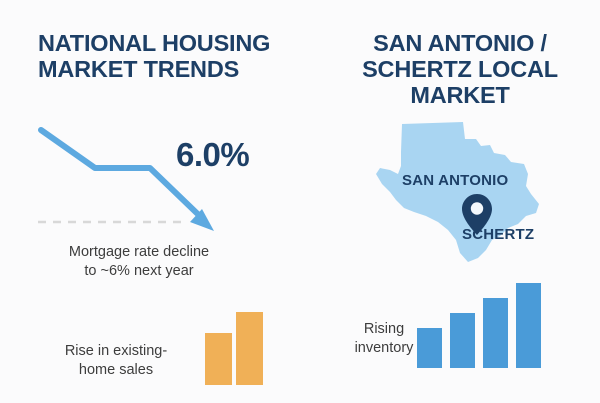  What do you see at coordinates (498, 234) in the screenshot?
I see `schertz-city-label: SCHERTZ` at bounding box center [498, 234].